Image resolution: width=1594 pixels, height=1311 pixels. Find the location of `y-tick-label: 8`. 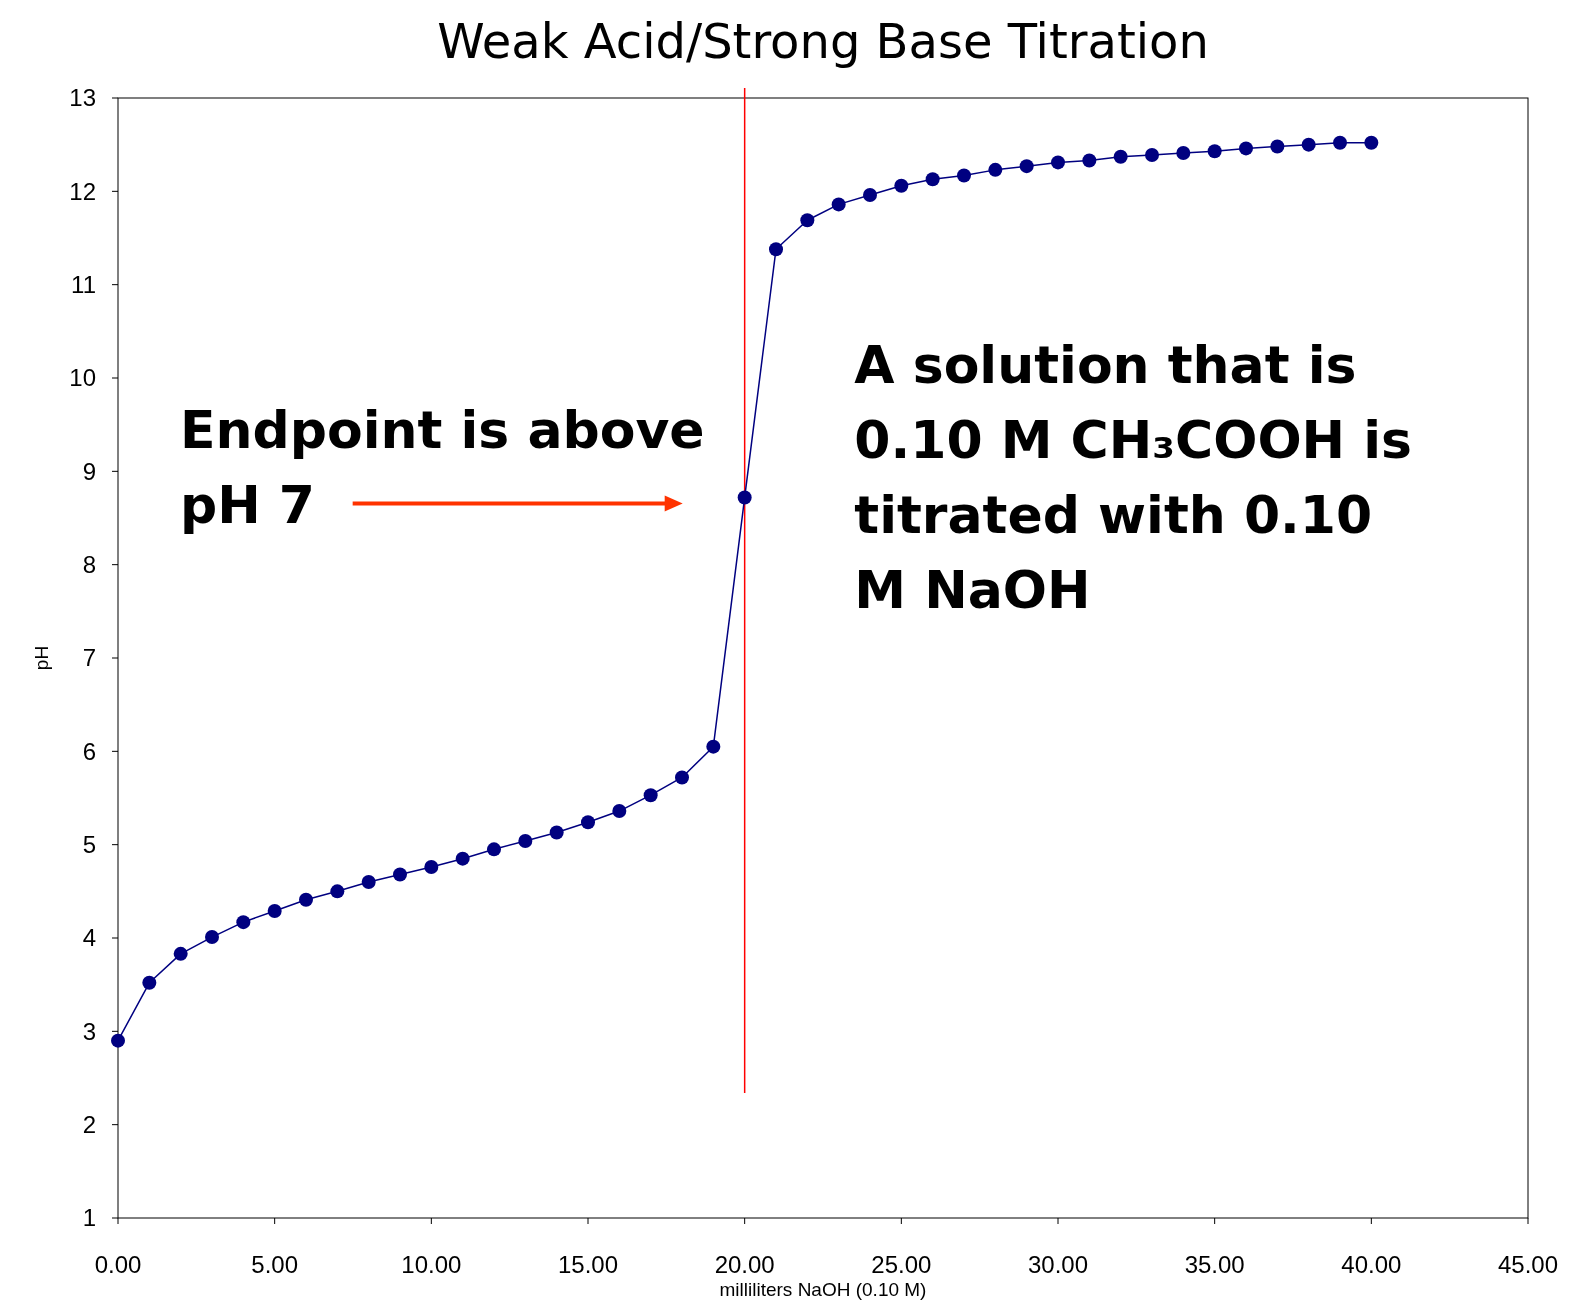

y-tick-label: 8 is located at coordinates (89, 565).